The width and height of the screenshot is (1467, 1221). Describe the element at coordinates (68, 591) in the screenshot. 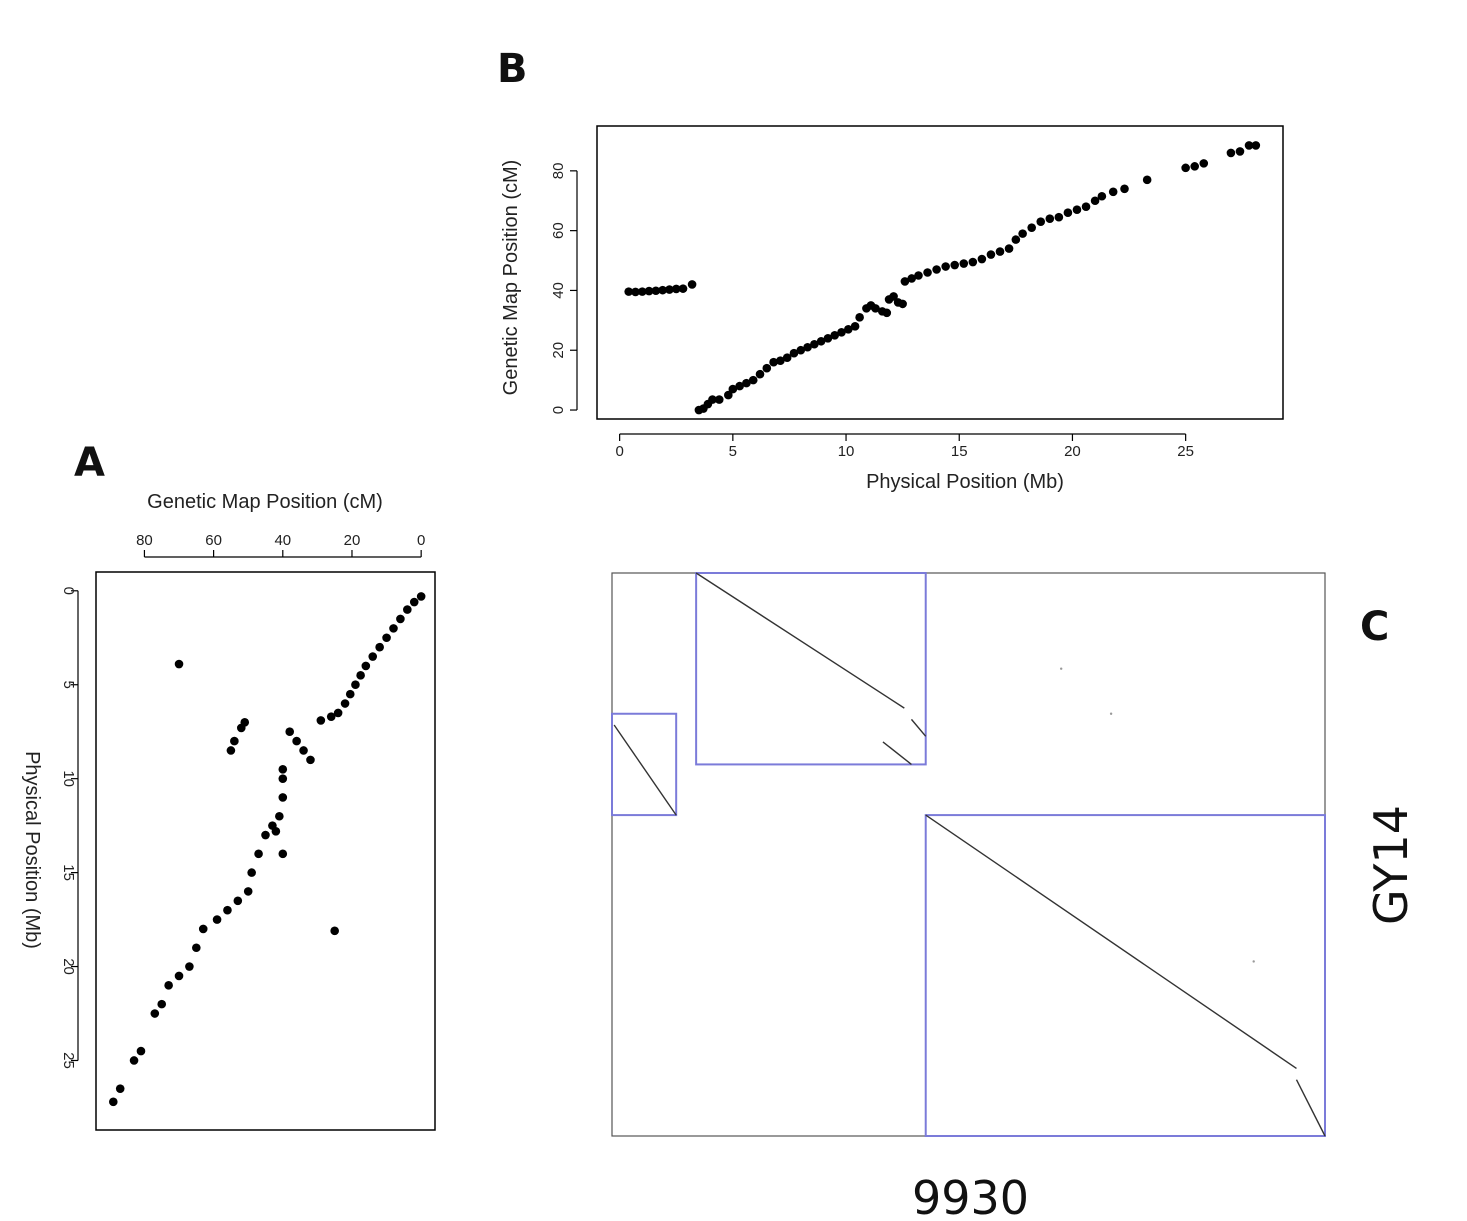

I see `panel-a-y-tick-label: 0` at that location.